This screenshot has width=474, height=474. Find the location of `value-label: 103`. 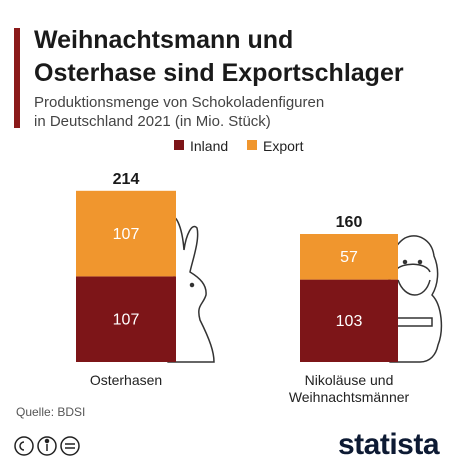

value-label: 103 is located at coordinates (349, 321).